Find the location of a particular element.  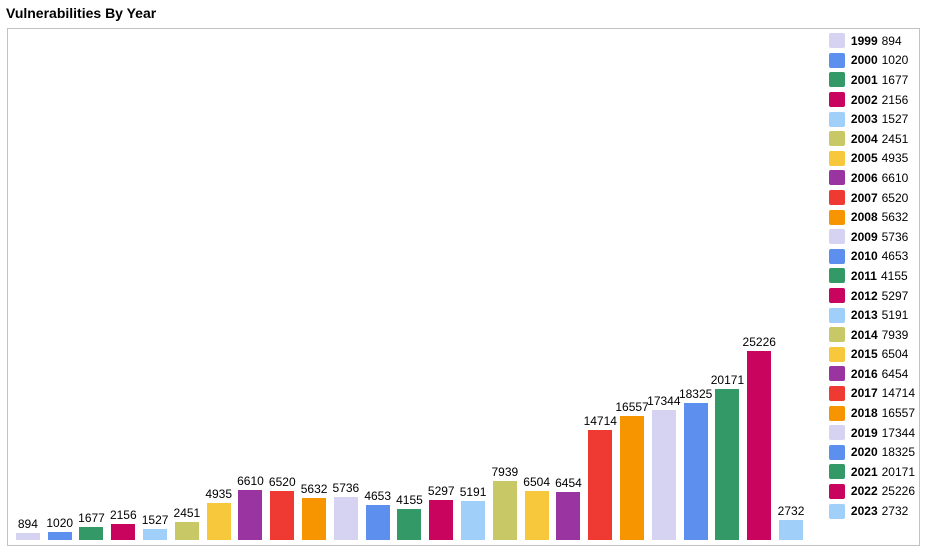

legend-value-label: 4155 is located at coordinates (894, 275).